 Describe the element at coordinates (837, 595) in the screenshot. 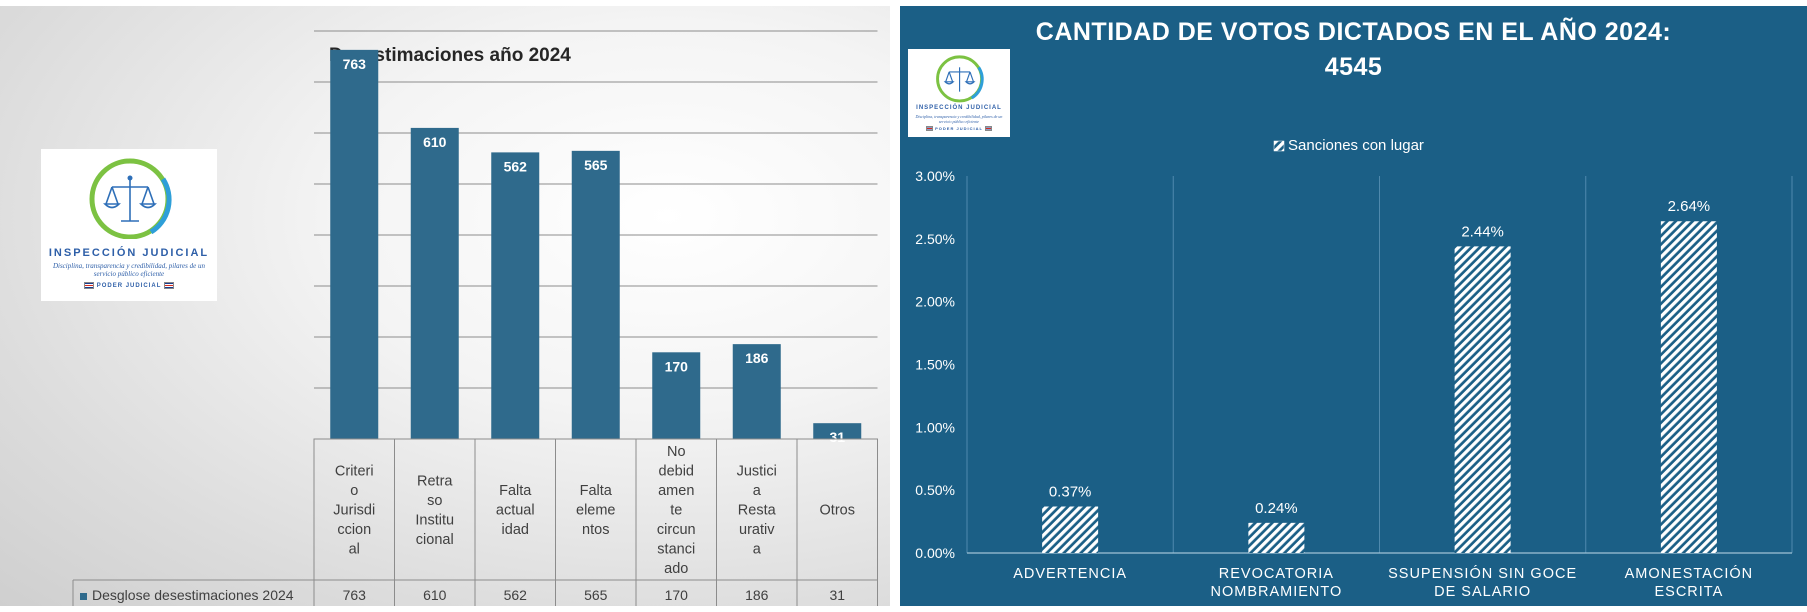

I see `table-value: 31` at that location.